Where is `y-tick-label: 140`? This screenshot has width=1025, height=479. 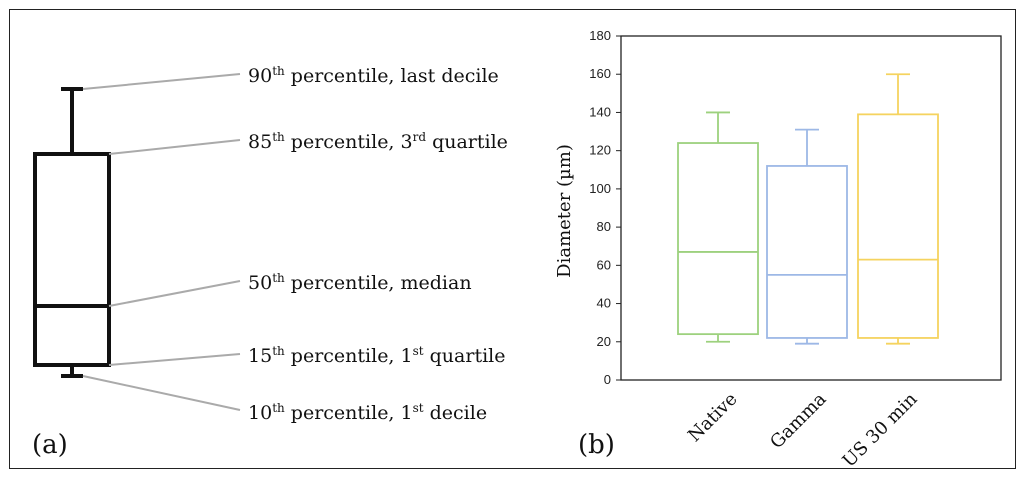
y-tick-label: 140 is located at coordinates (600, 111).